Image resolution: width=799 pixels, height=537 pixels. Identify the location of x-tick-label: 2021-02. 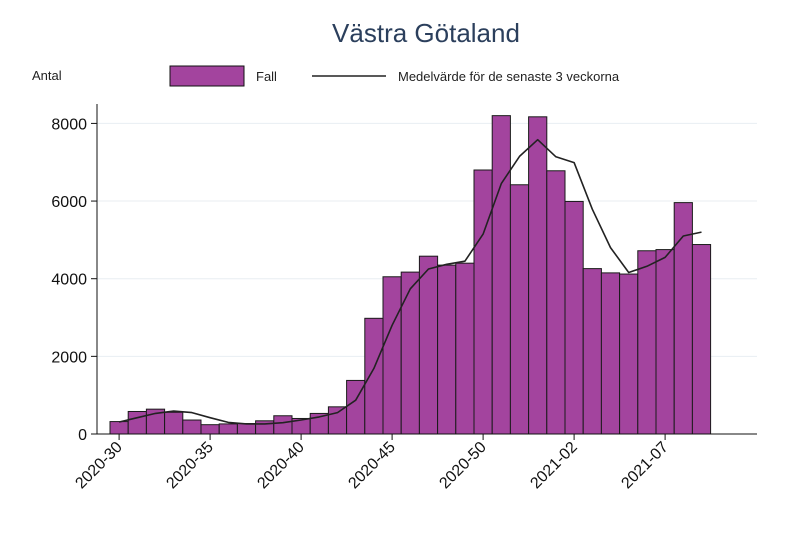
(554, 466).